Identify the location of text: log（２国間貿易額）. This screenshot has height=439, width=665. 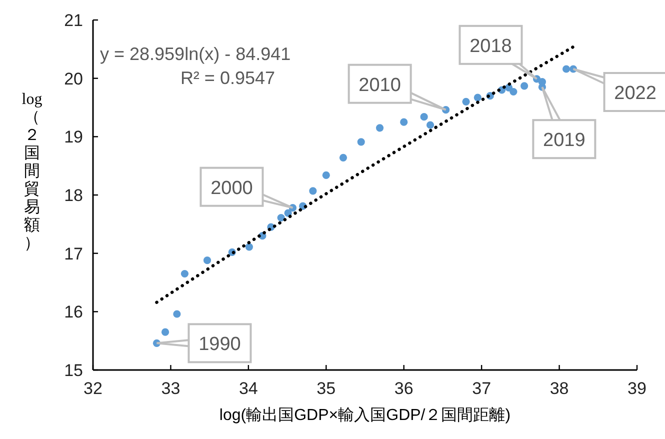
(32, 171).